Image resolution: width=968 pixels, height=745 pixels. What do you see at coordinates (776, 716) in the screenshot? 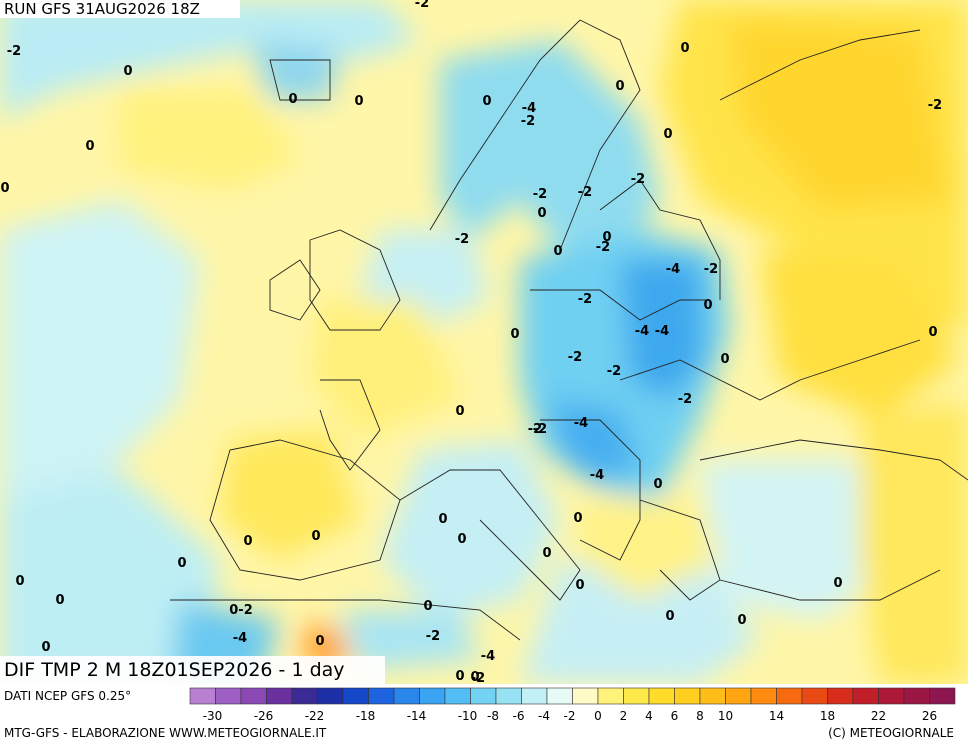
I see `legend-tick-label: 14` at bounding box center [776, 716].